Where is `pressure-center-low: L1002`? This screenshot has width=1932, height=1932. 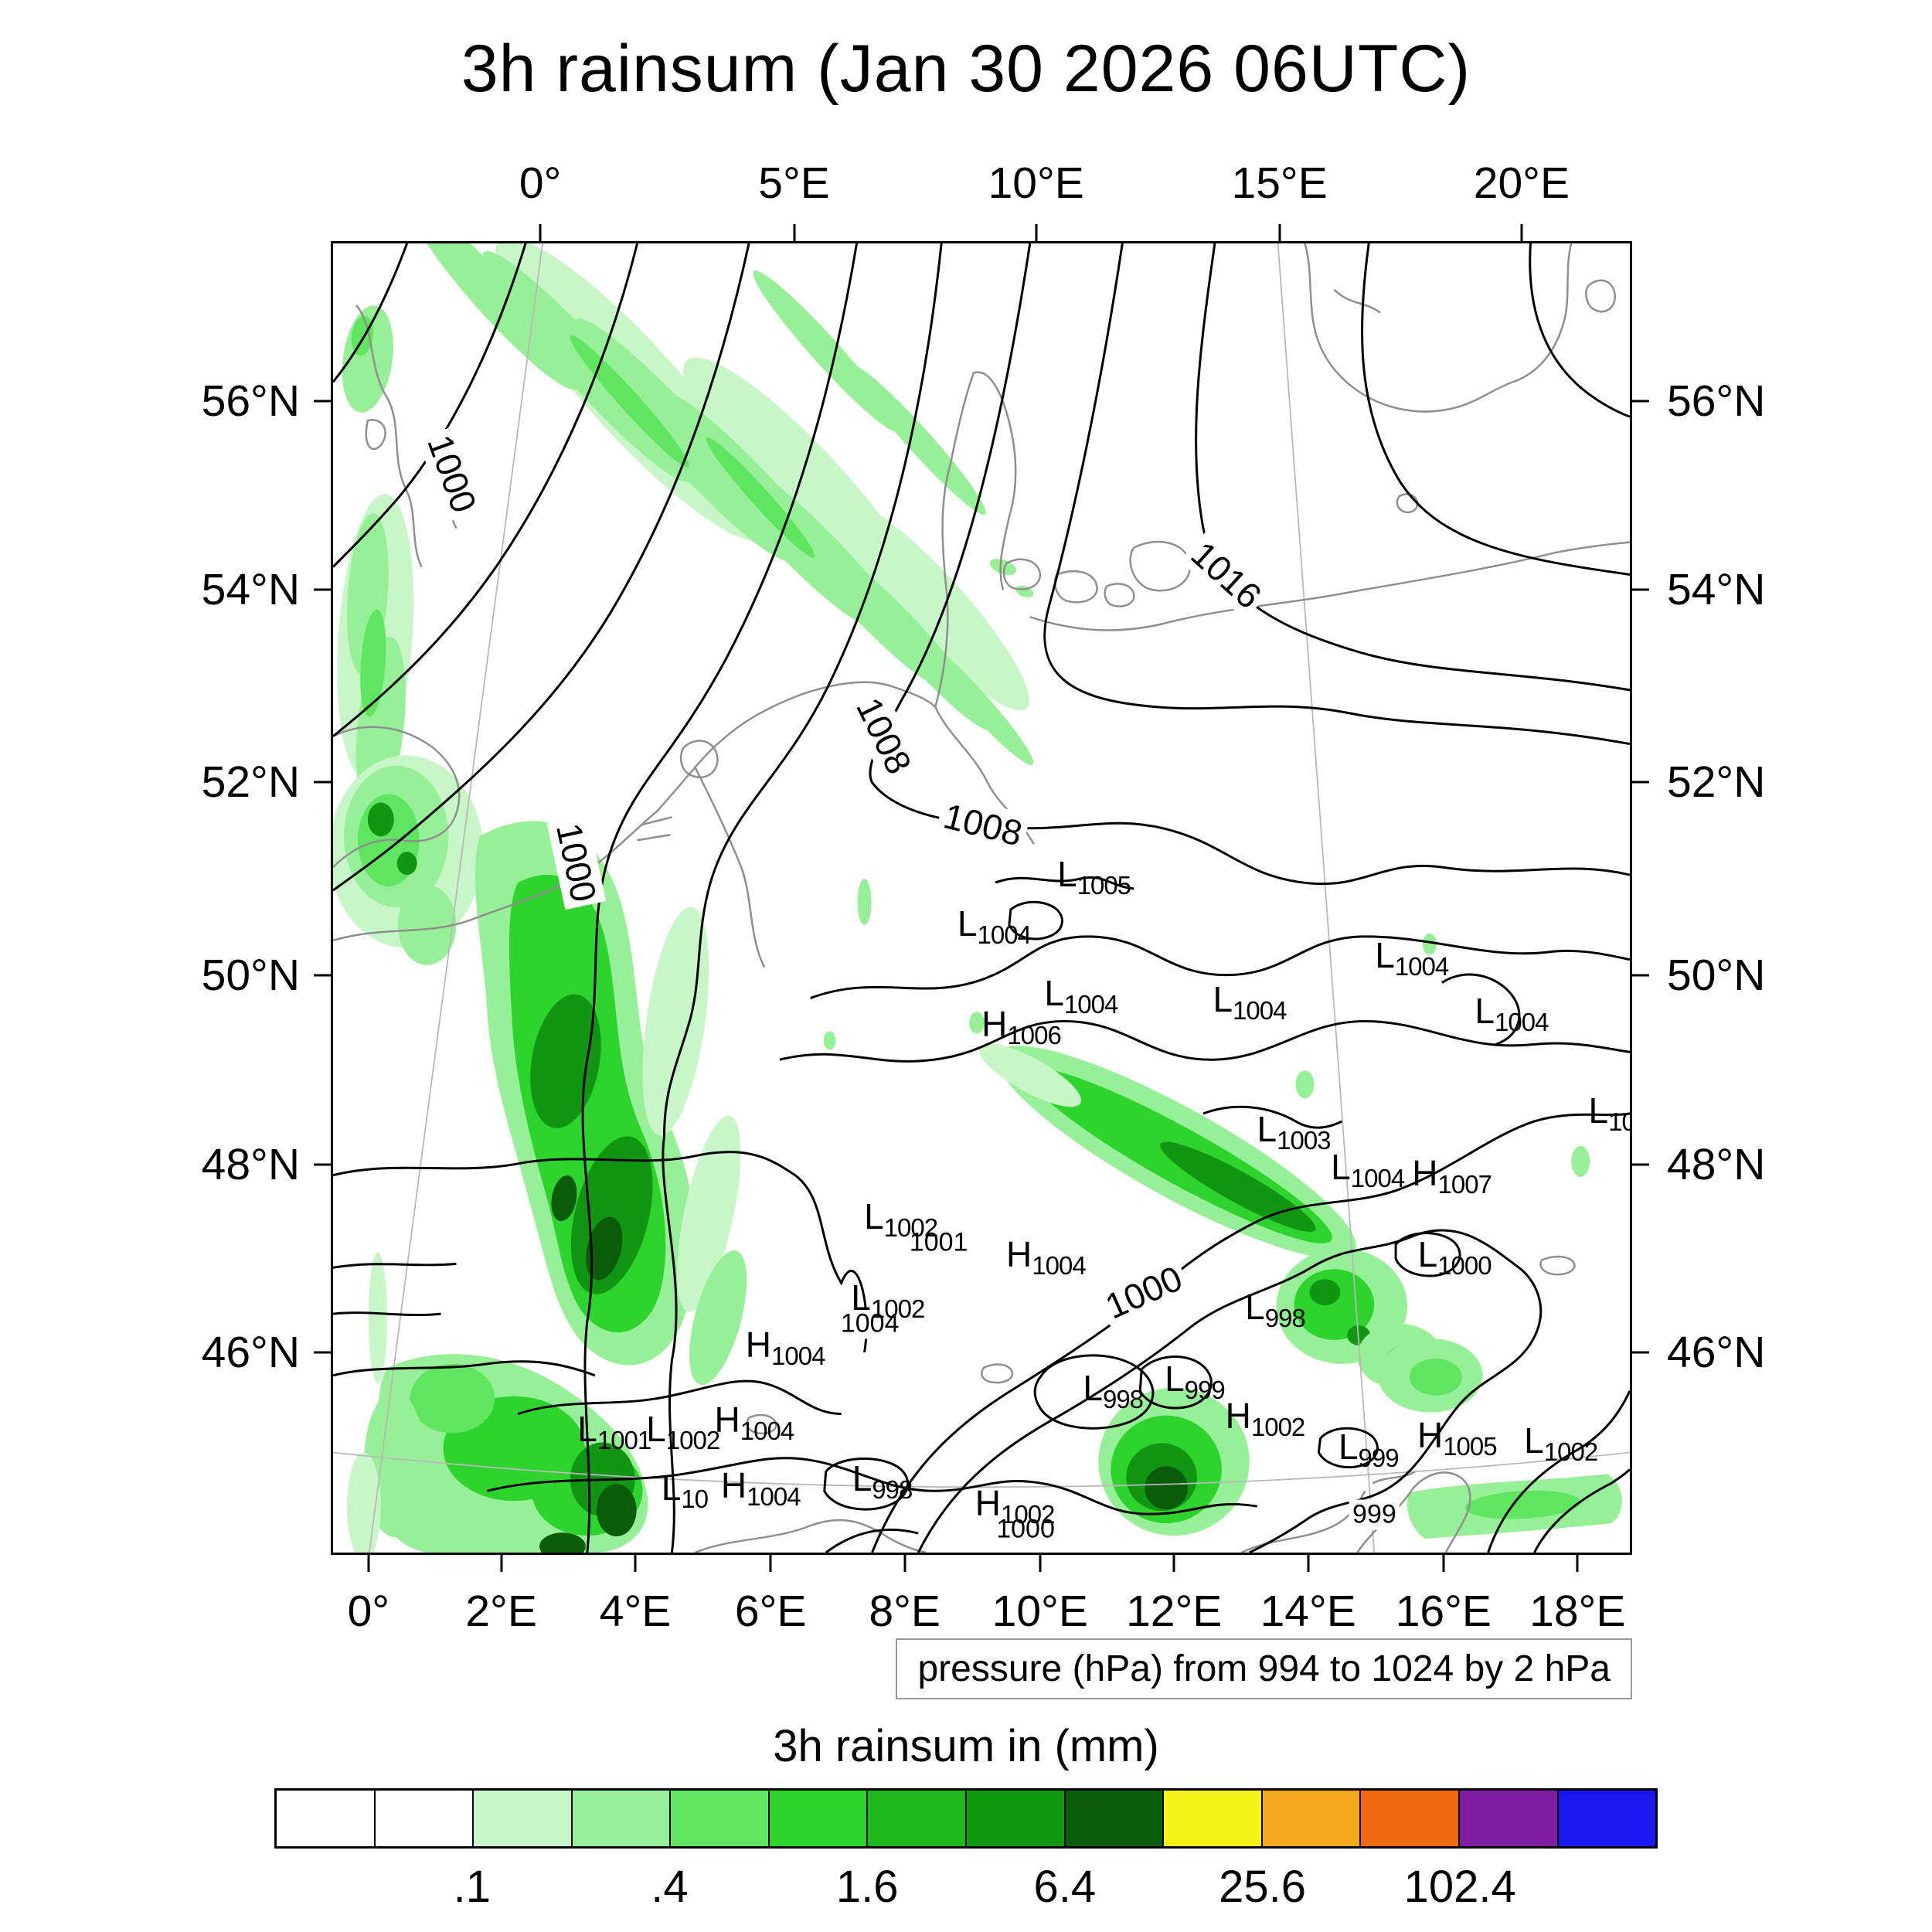
pressure-center-low: L1002 is located at coordinates (901, 1219).